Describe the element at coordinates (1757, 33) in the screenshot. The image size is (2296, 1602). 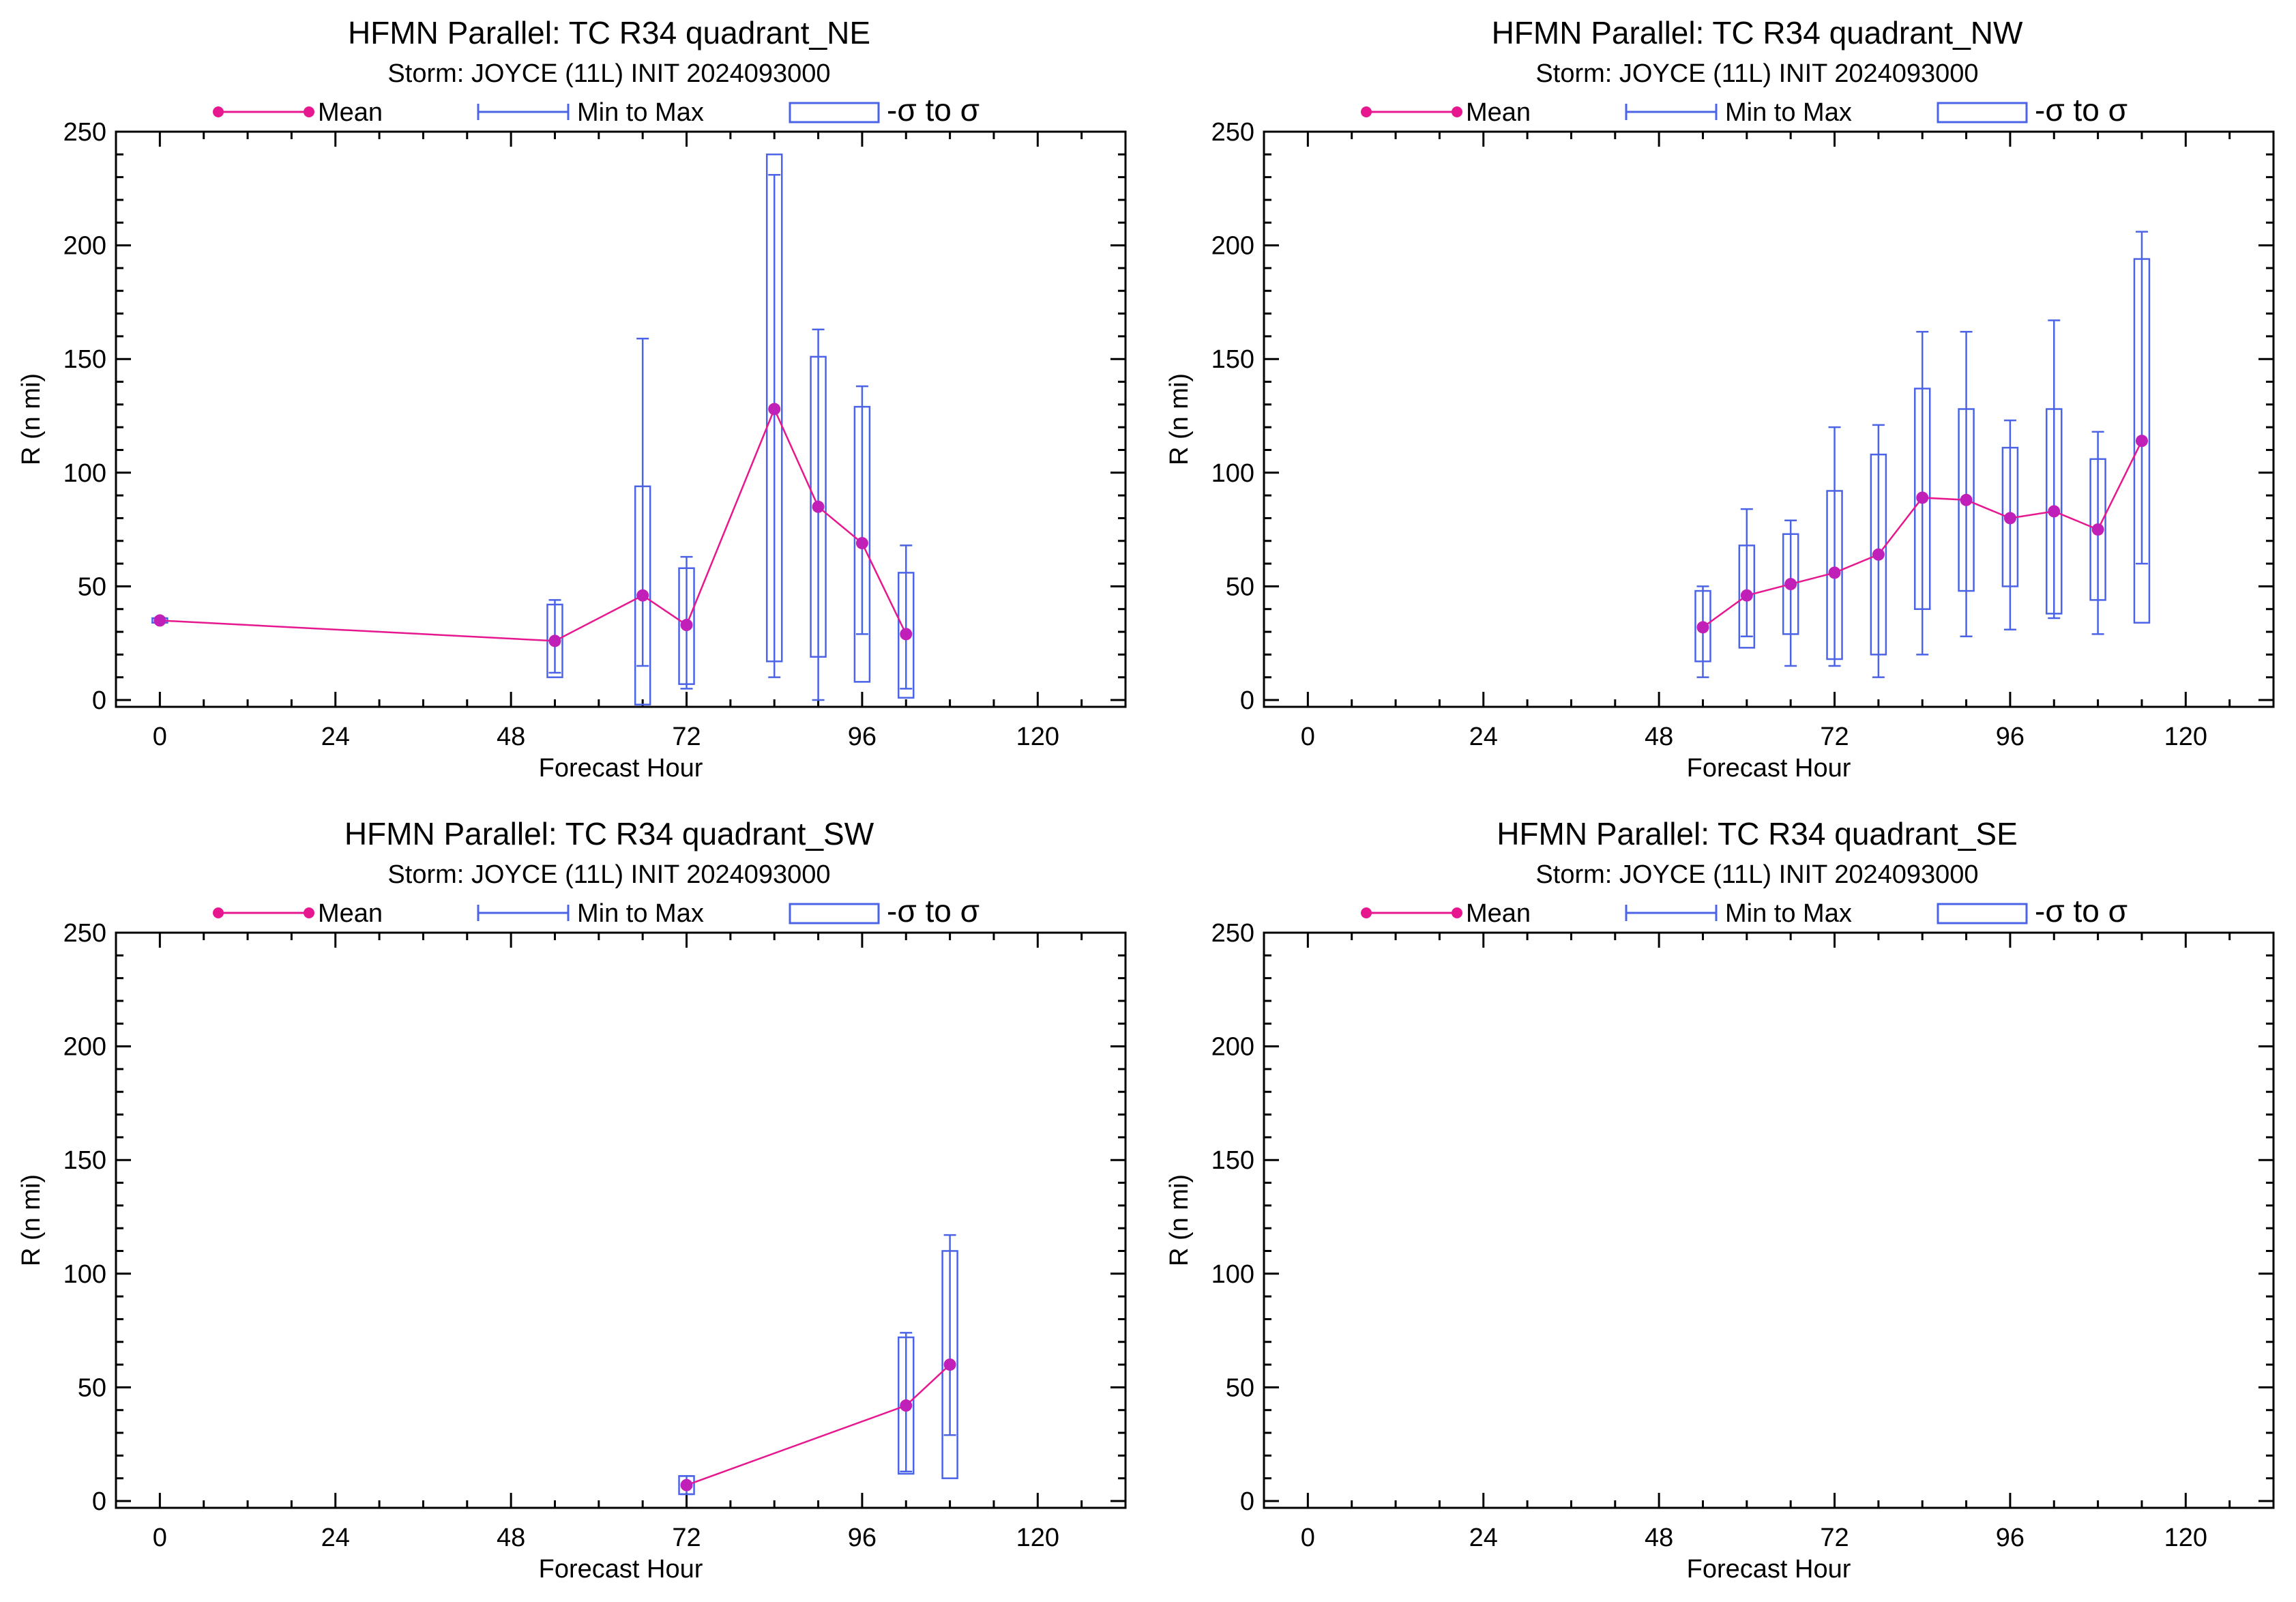
I see `chart-title: HFMN Parallel: TC R34 quadrant_NW` at that location.